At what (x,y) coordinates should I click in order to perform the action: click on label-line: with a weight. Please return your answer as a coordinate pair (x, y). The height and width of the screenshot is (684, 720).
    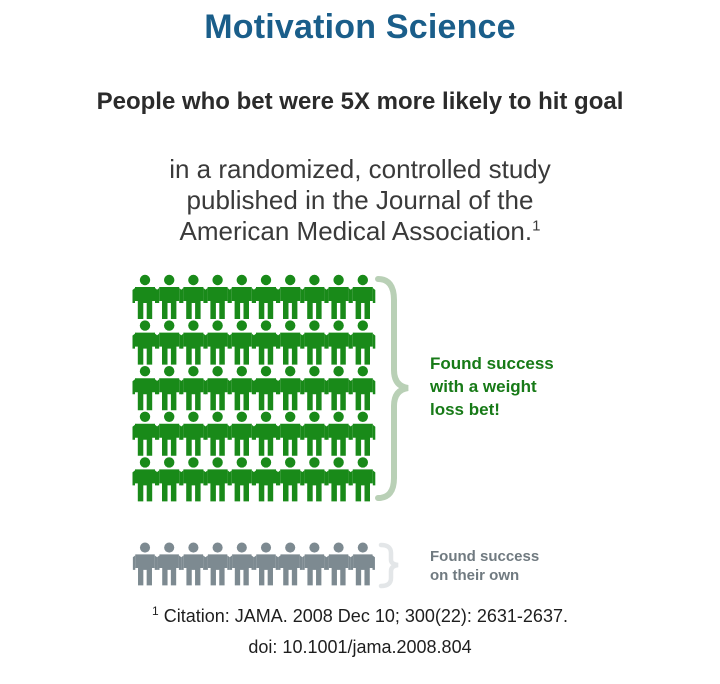
    Looking at the image, I should click on (483, 386).